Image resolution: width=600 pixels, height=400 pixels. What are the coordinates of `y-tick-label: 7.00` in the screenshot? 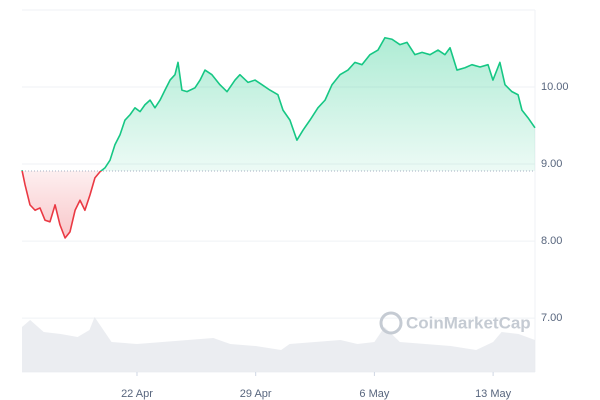 It's located at (551, 318).